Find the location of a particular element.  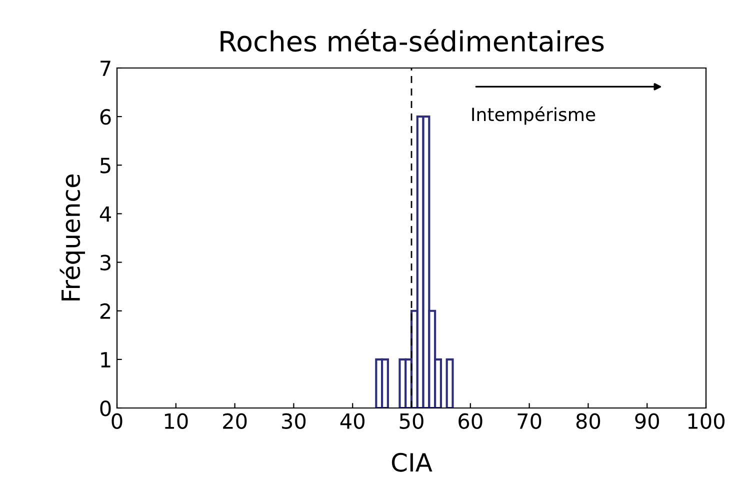

y-axis-title: Fréquence is located at coordinates (72, 237).